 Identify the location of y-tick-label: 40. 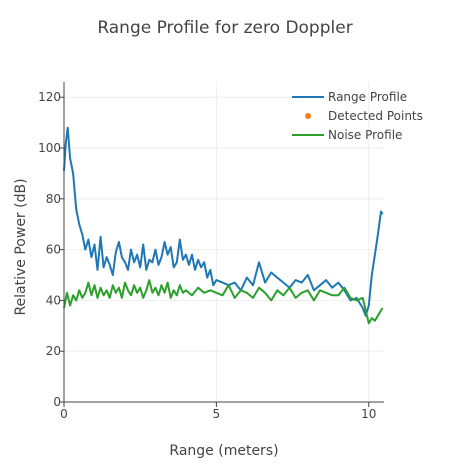
(53, 300).